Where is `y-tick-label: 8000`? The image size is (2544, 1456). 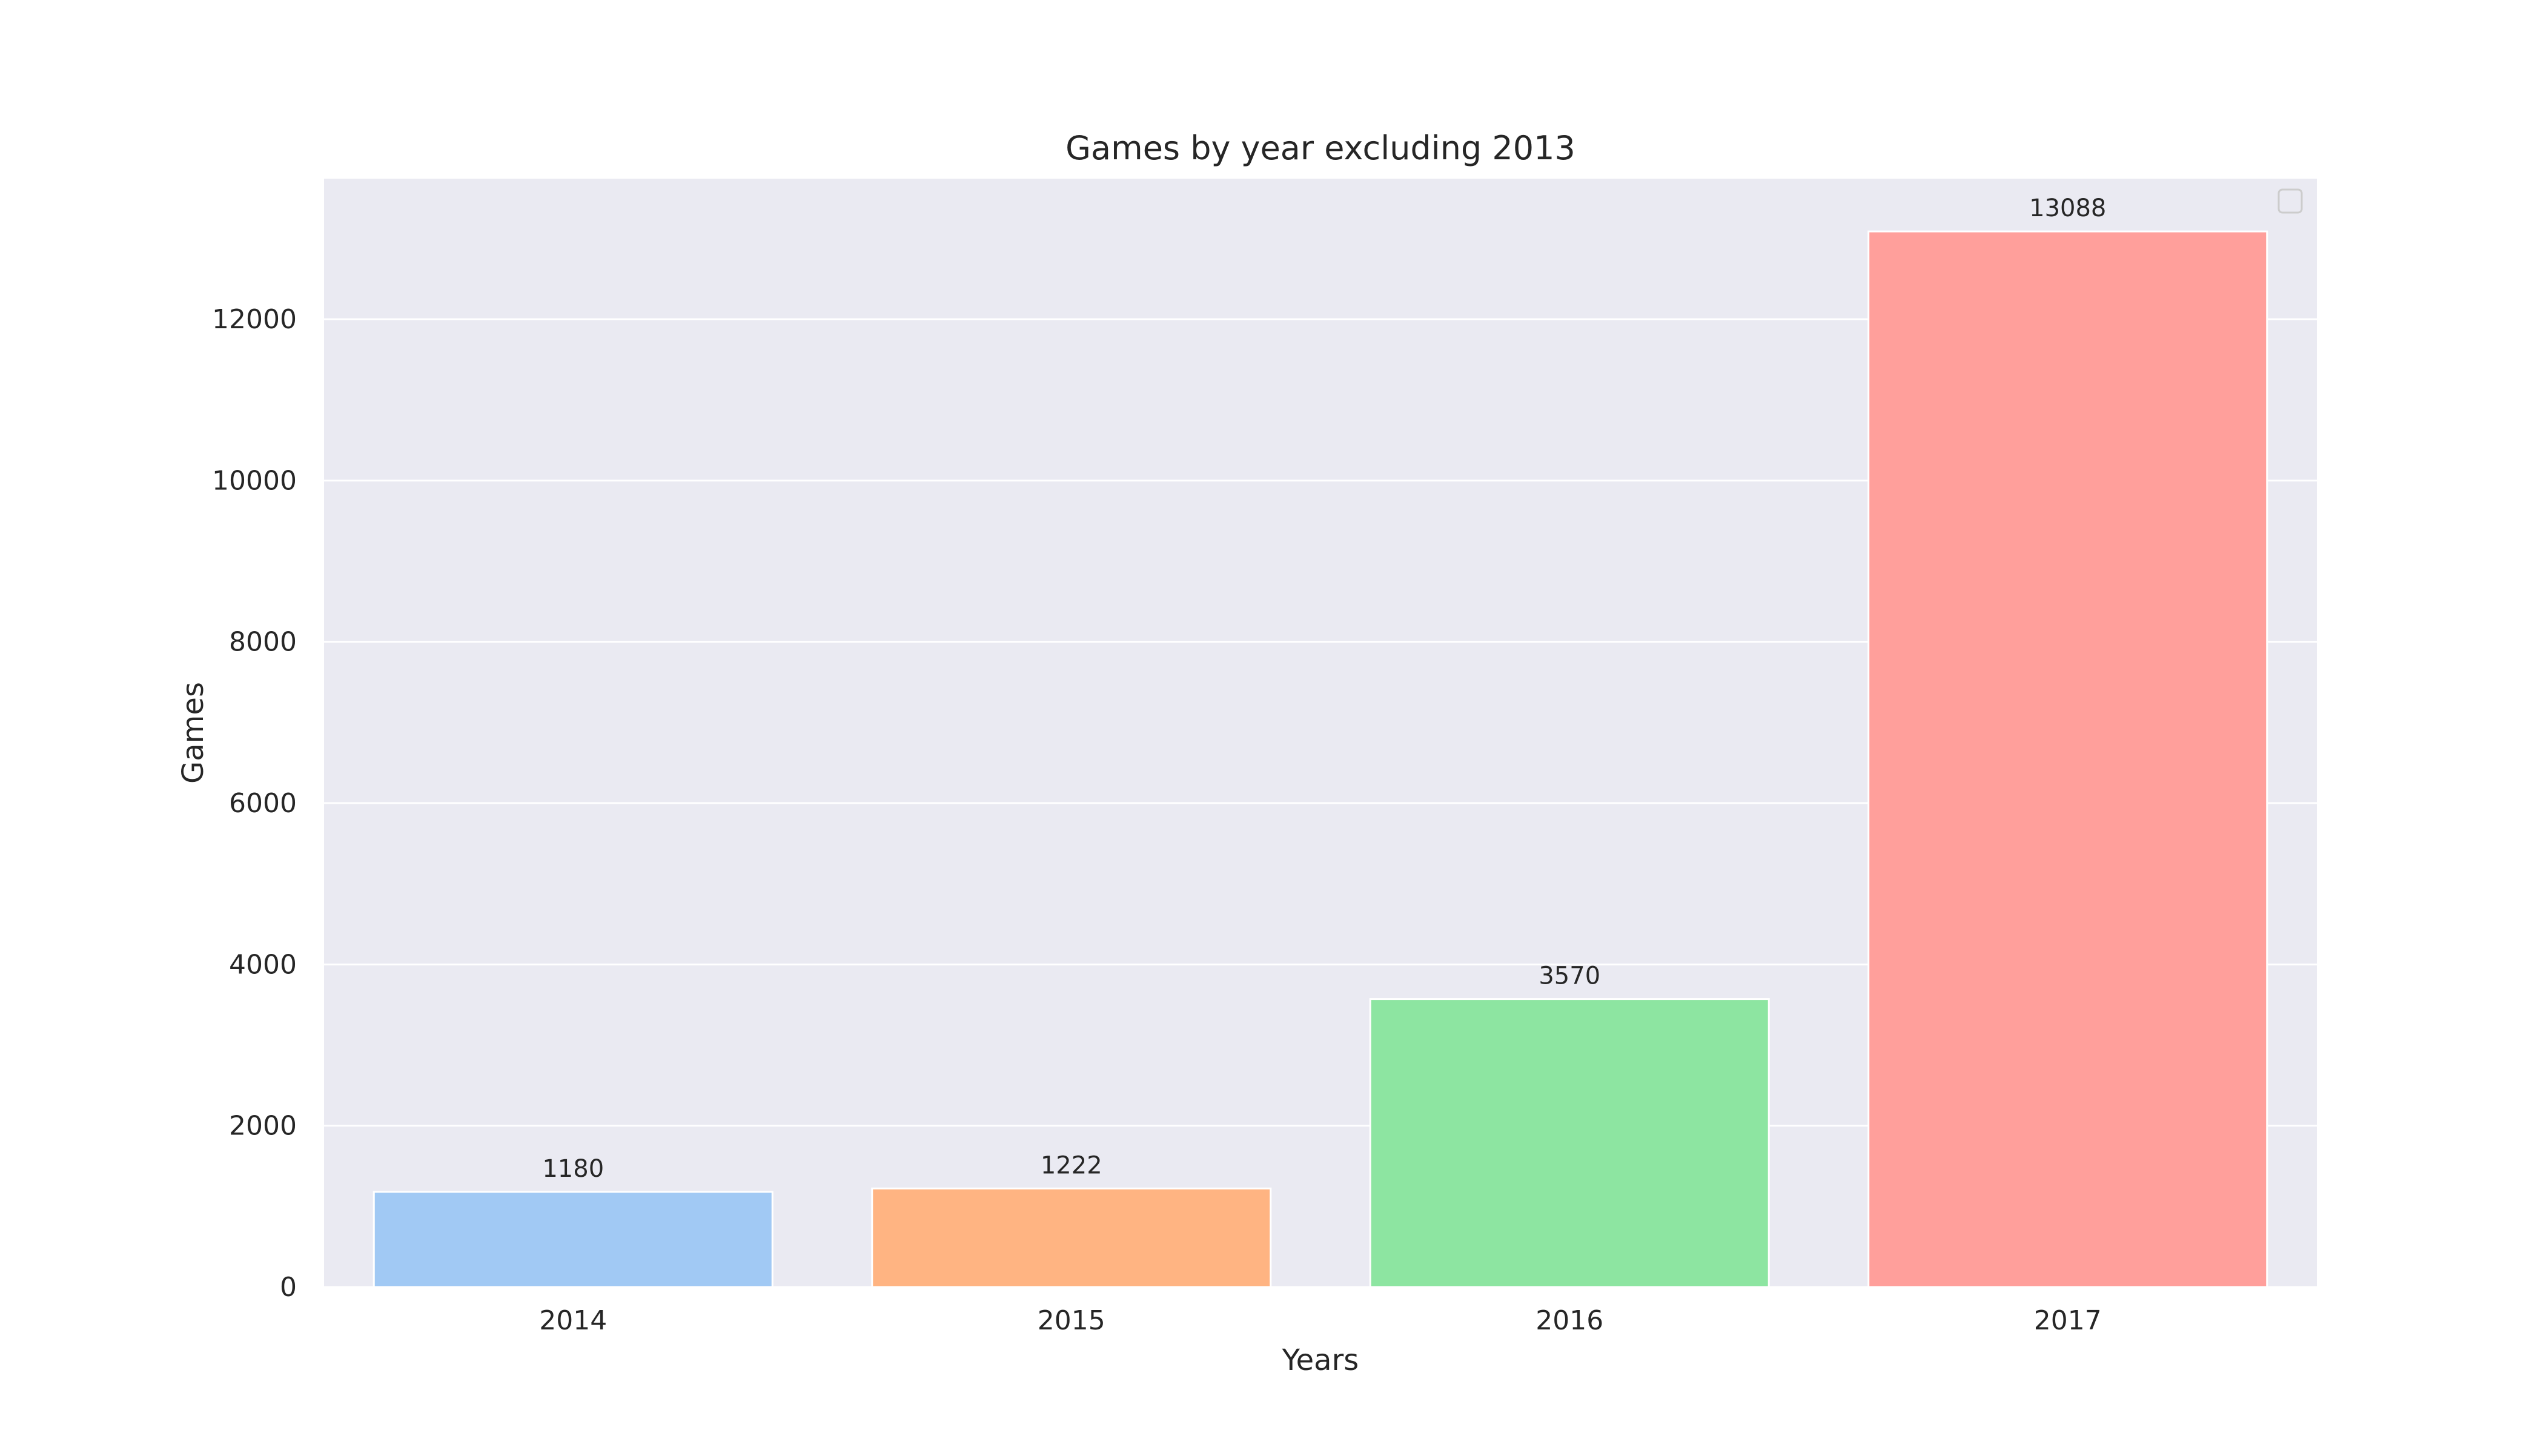 y-tick-label: 8000 is located at coordinates (263, 642).